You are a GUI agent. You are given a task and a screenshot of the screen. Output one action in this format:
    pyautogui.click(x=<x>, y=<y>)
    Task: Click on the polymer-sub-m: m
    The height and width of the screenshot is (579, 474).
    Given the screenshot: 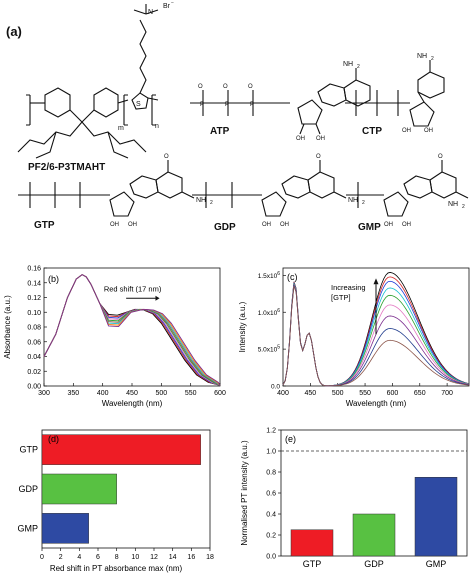 What is the action you would take?
    pyautogui.click(x=121, y=128)
    